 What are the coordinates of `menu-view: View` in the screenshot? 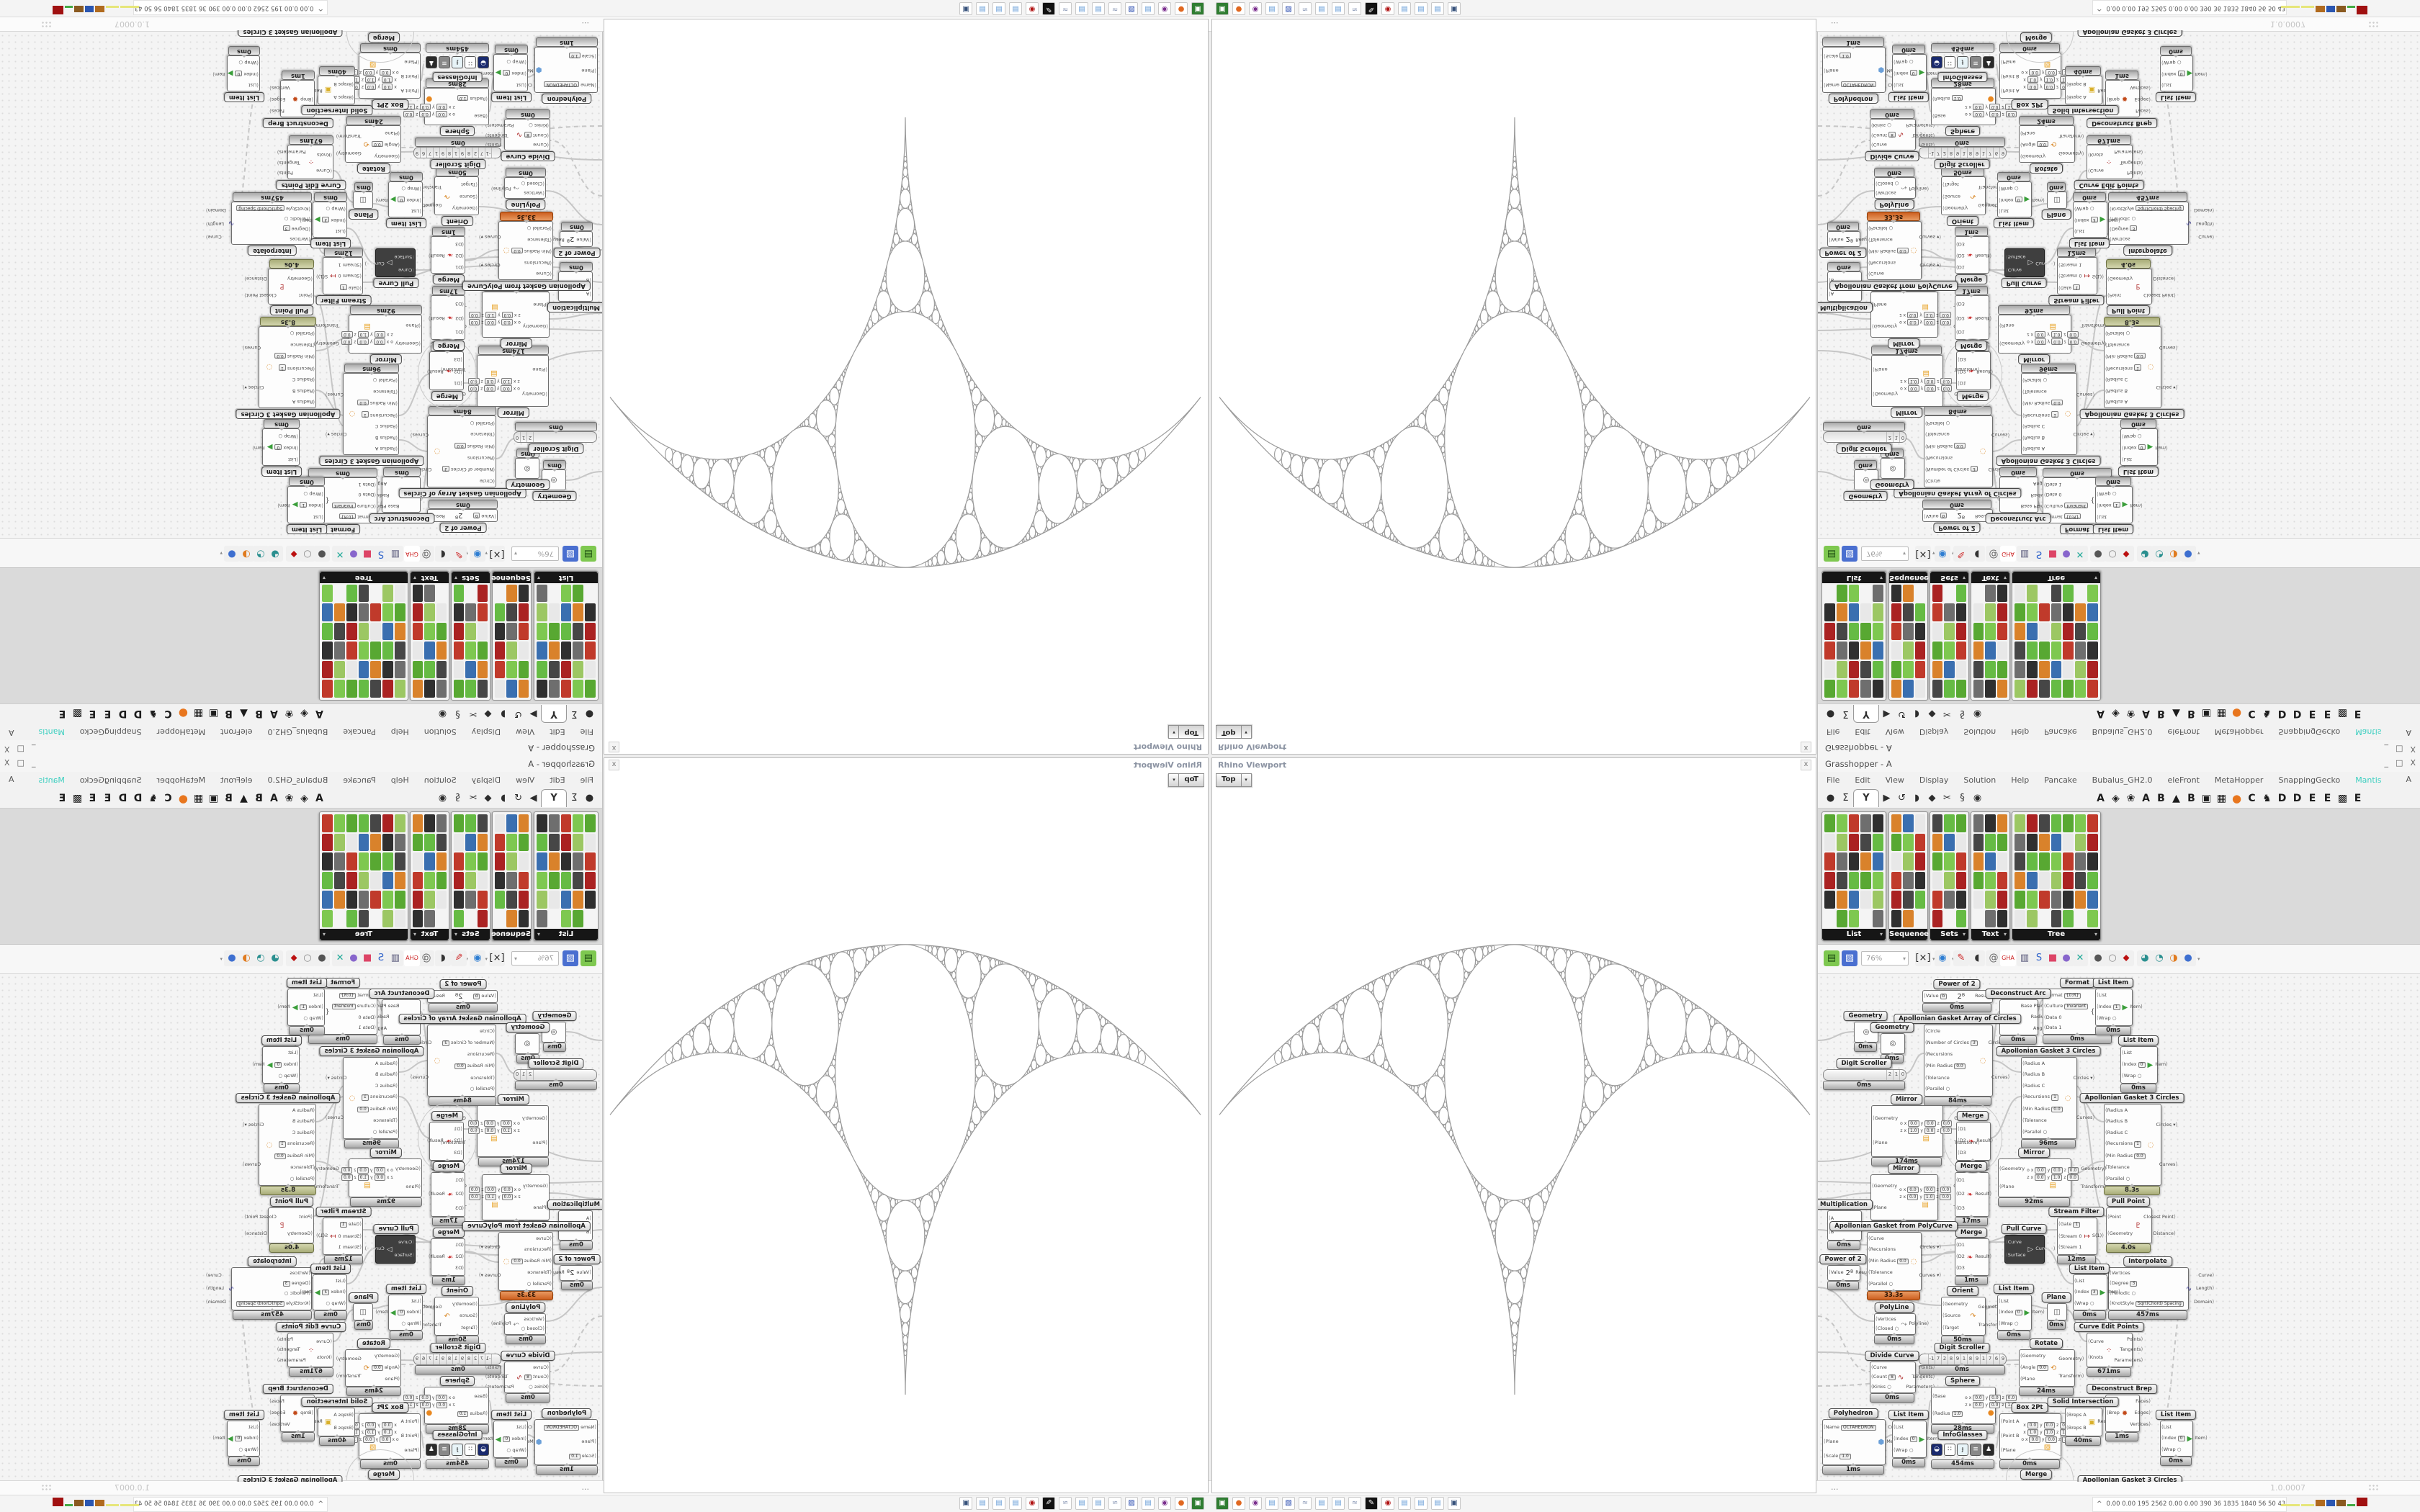 It's located at (525, 780).